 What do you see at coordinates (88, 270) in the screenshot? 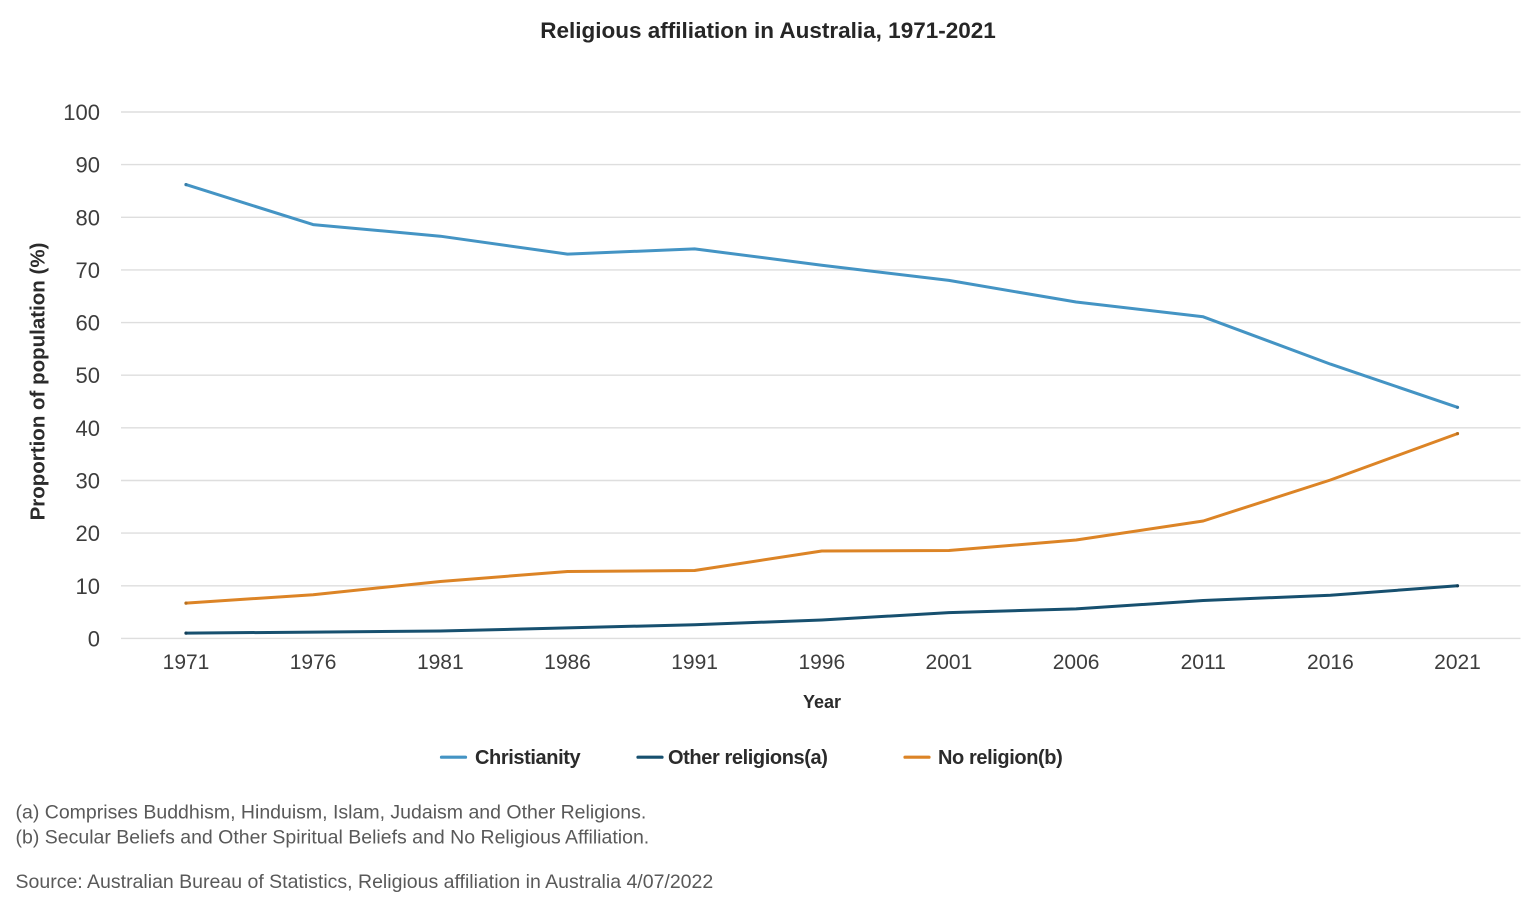
I see `svg-text: 70` at bounding box center [88, 270].